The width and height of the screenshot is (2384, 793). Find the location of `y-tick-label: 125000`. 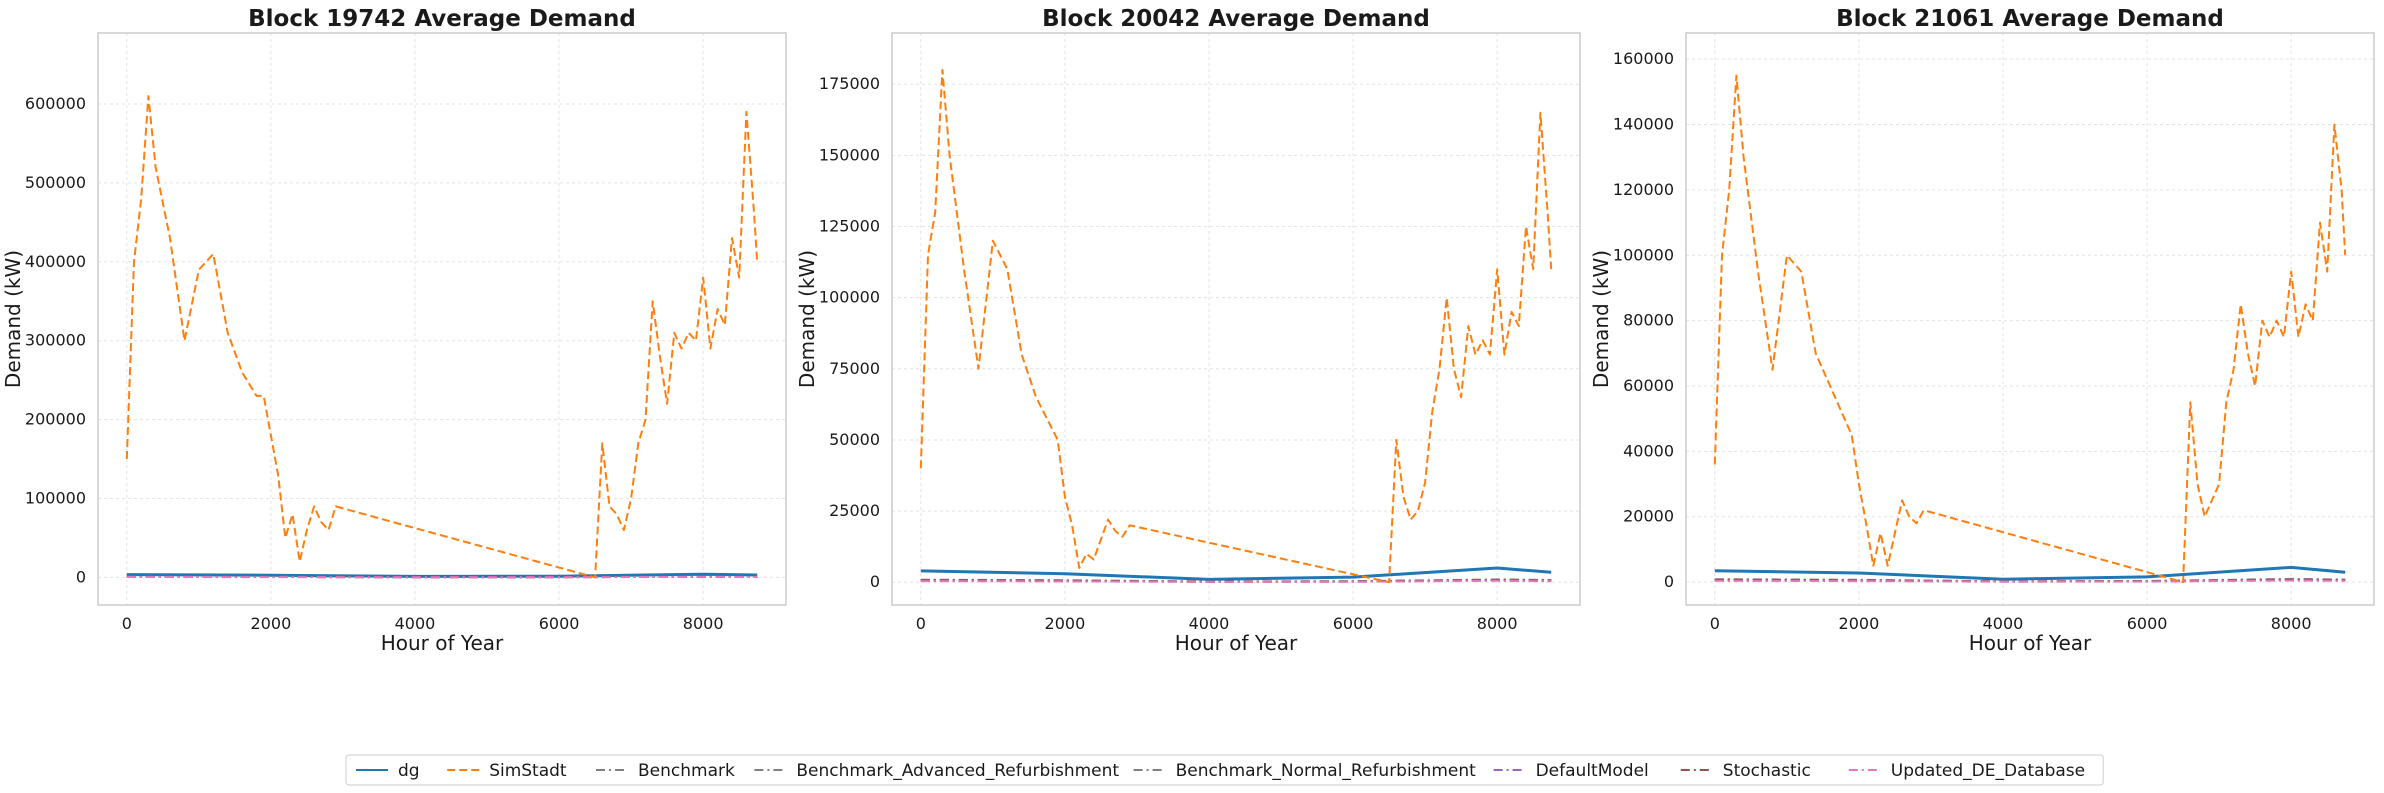

y-tick-label: 125000 is located at coordinates (849, 226).